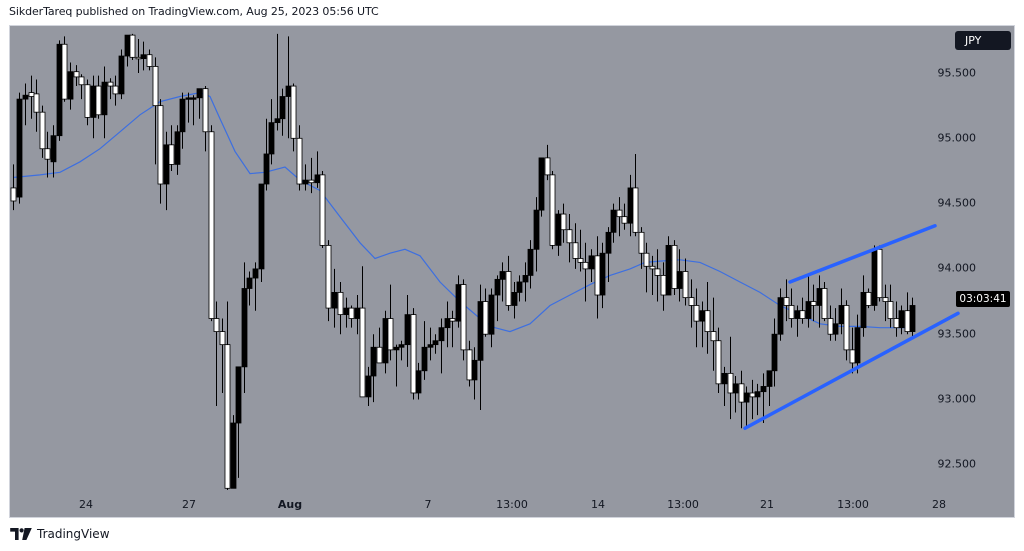 The width and height of the screenshot is (1024, 551). What do you see at coordinates (21, 534) in the screenshot?
I see `tradingview-logo-icon` at bounding box center [21, 534].